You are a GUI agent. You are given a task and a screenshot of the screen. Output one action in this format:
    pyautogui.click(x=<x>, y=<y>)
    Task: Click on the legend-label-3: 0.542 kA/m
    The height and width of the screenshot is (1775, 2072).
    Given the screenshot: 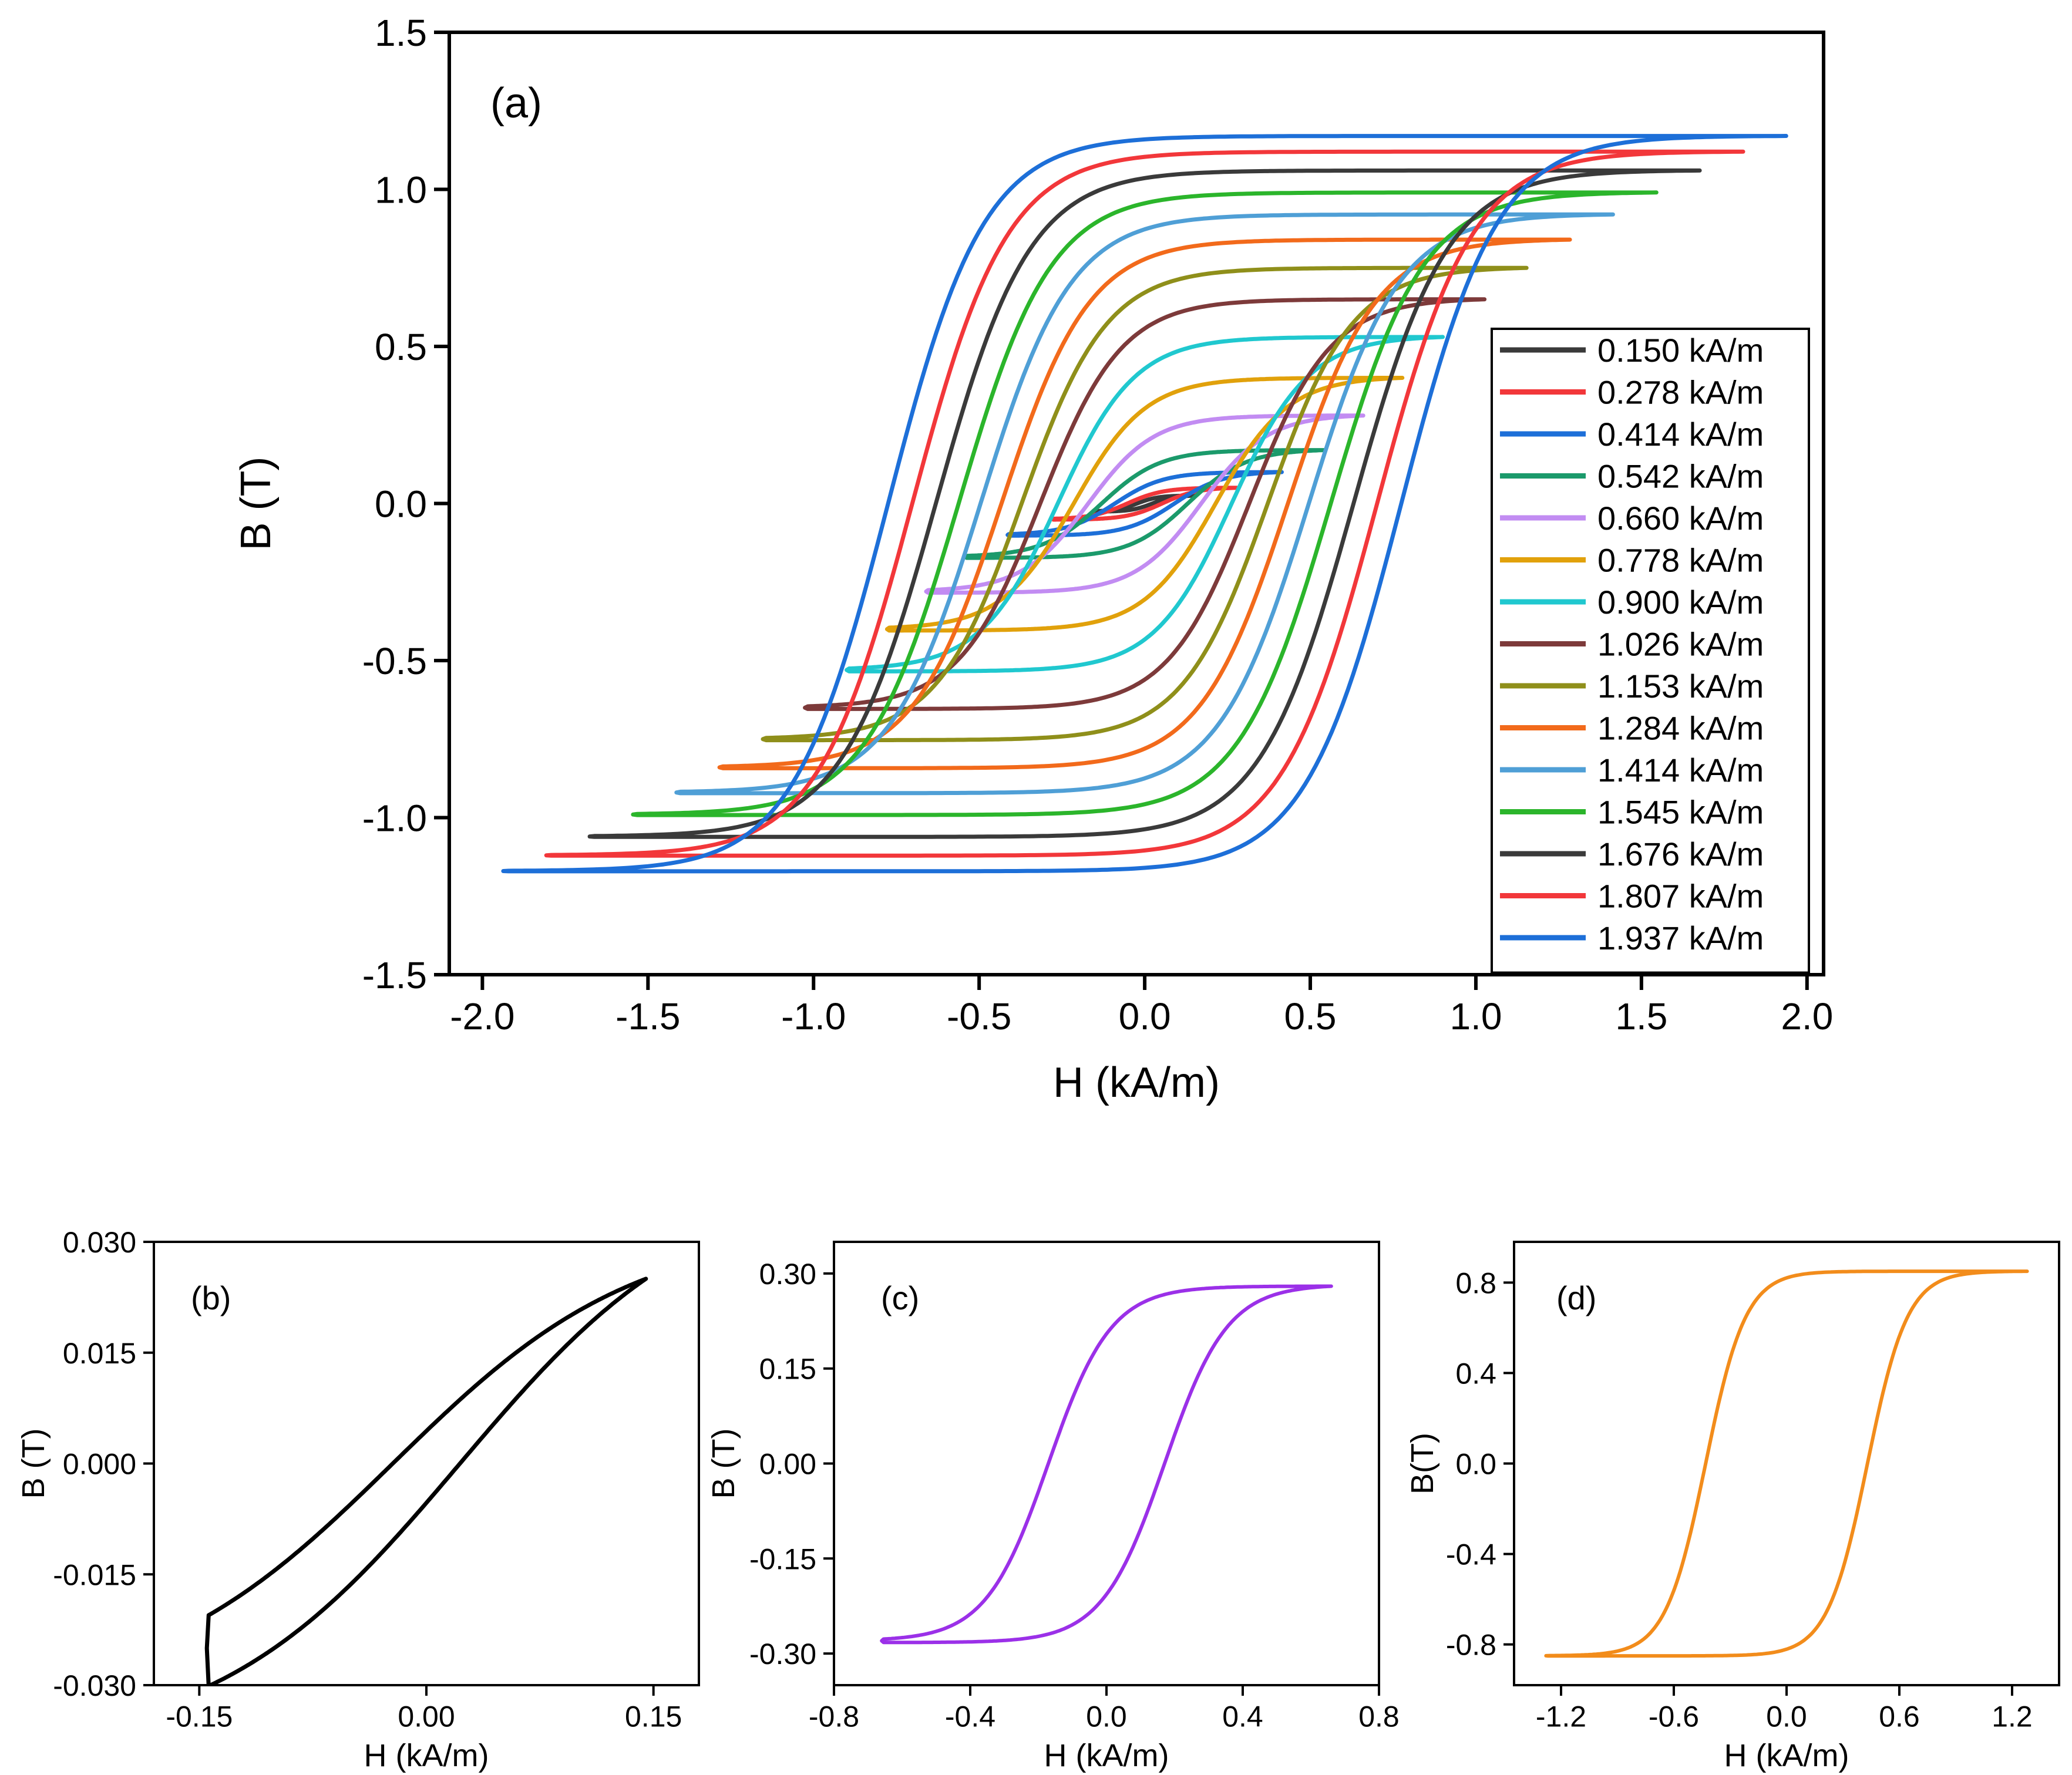 What is the action you would take?
    pyautogui.click(x=1680, y=476)
    